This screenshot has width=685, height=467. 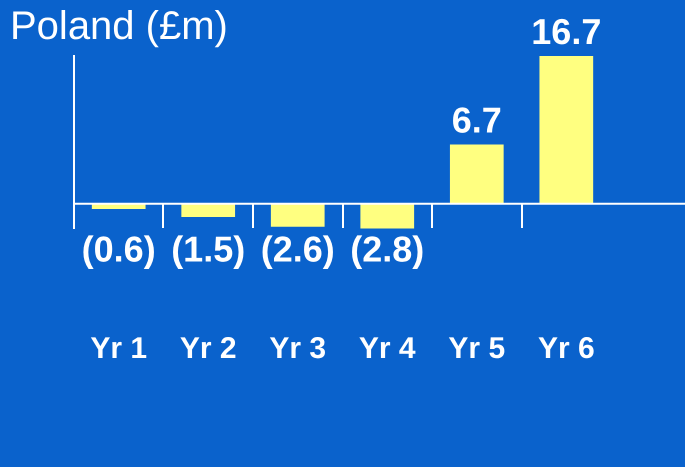 I want to click on data-label: (0.6), so click(x=119, y=249).